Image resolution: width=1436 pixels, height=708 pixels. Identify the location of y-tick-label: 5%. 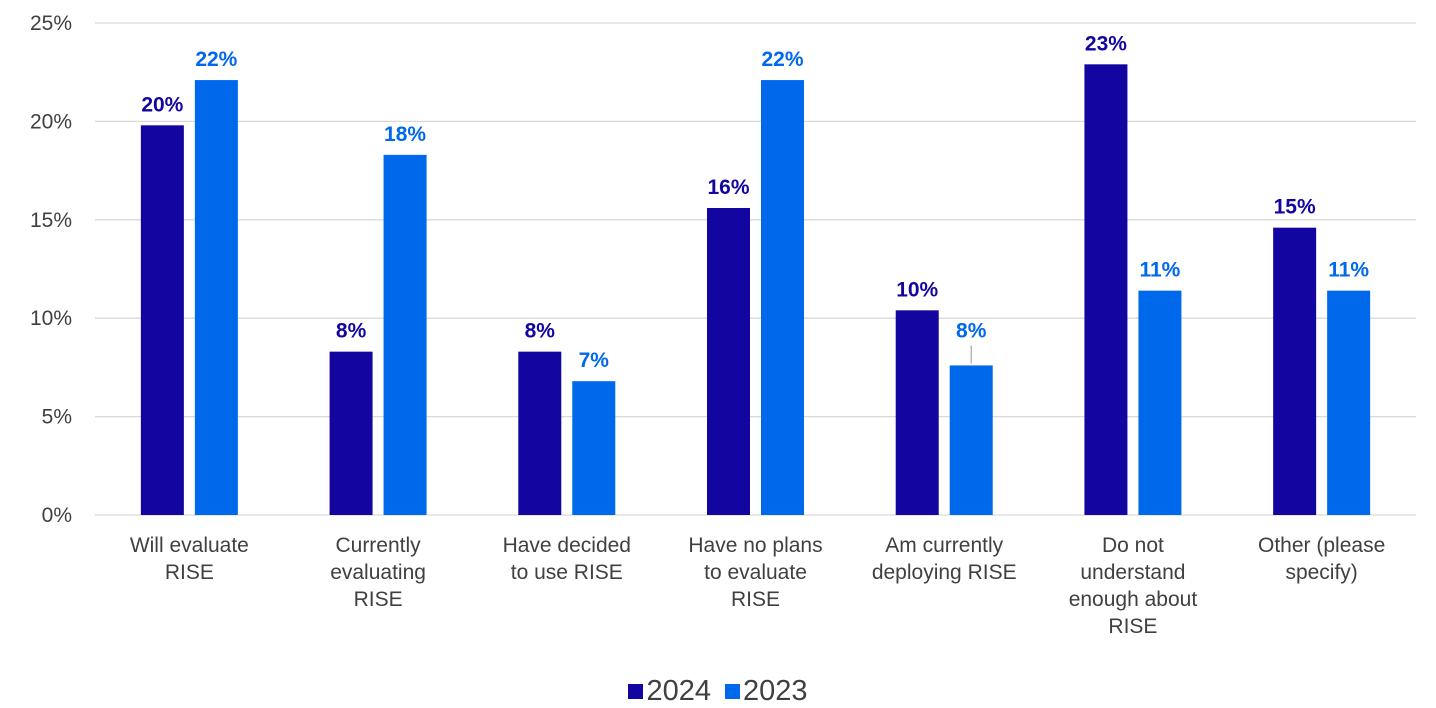
(57, 417).